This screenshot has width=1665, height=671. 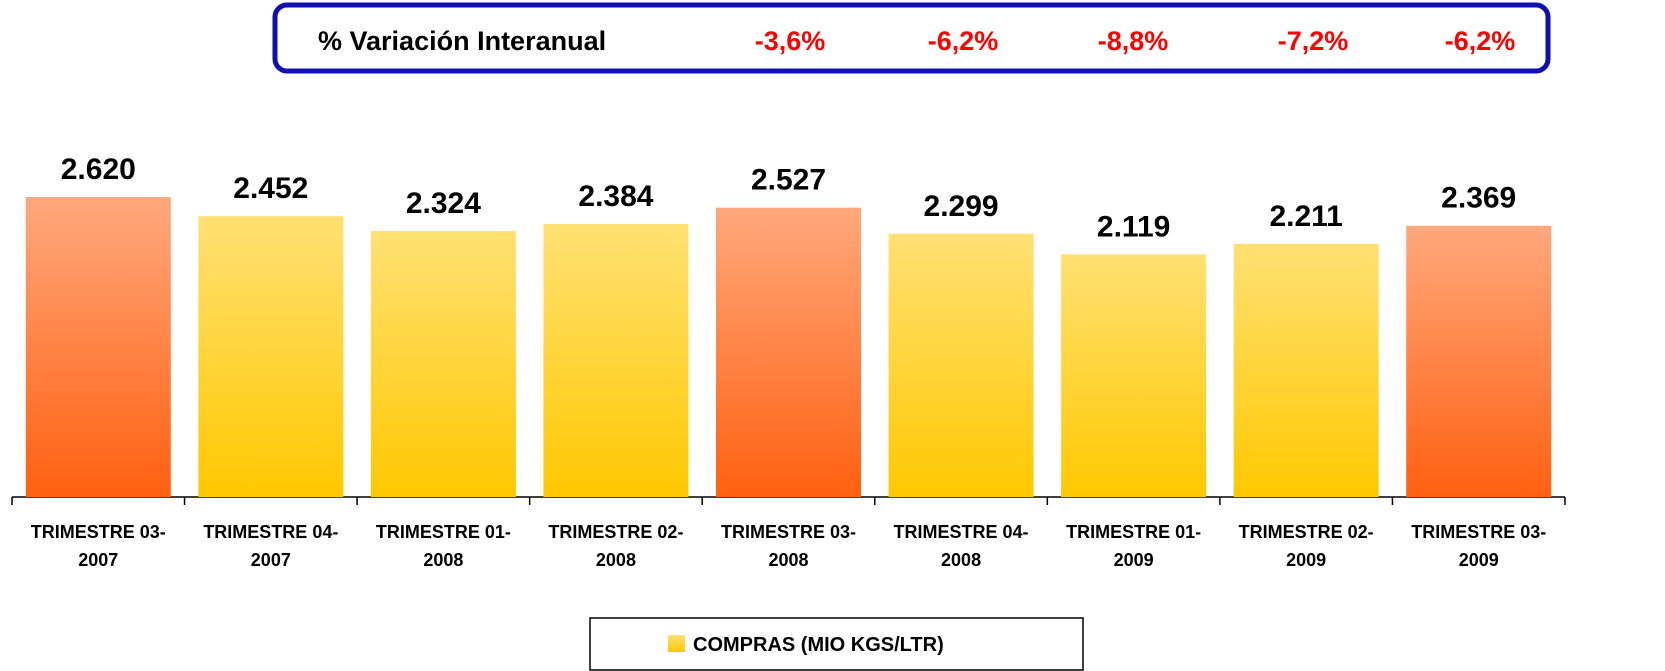 I want to click on data-label: 2.369, so click(x=1478, y=198).